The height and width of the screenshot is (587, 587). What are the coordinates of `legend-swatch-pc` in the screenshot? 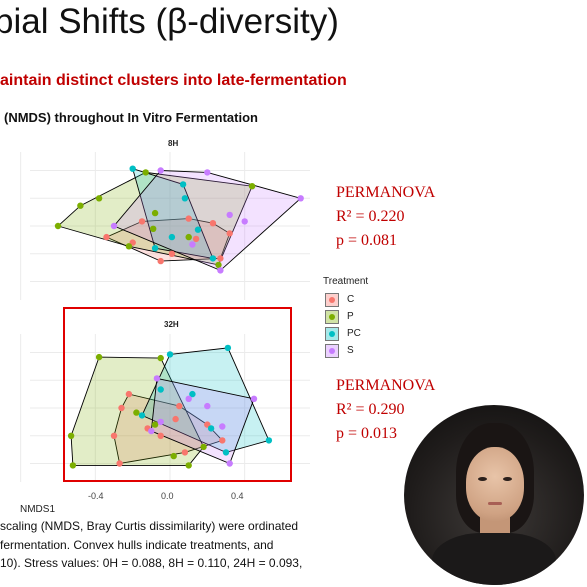 It's located at (332, 333).